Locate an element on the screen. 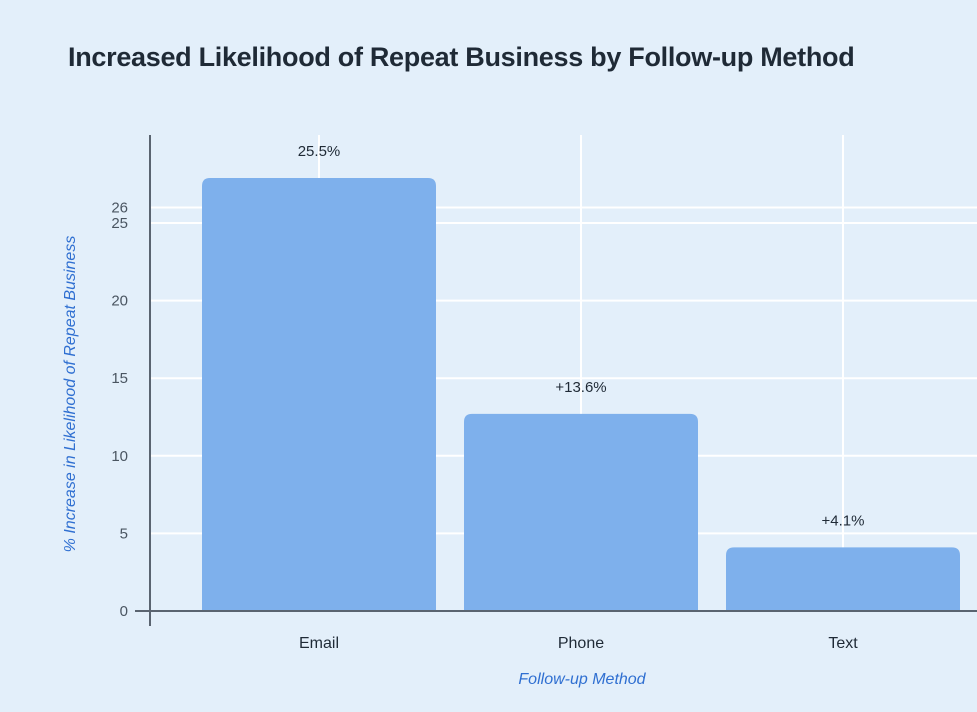  x-tick-label-phone: Phone is located at coordinates (581, 643).